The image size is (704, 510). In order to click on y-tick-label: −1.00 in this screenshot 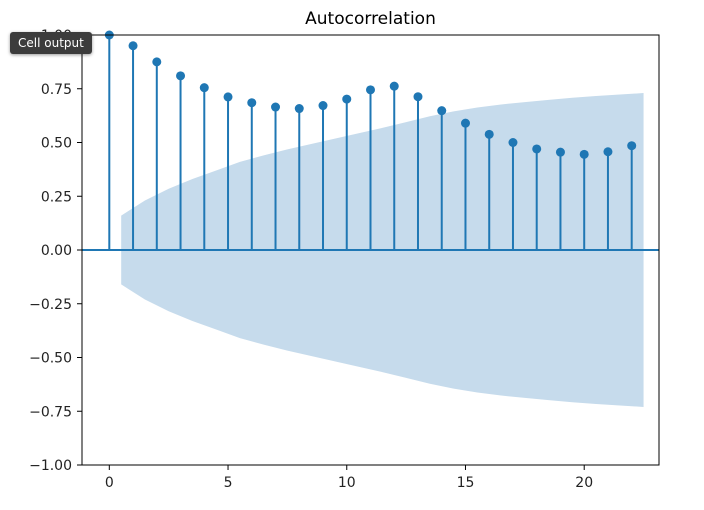, I will do `click(50, 466)`.